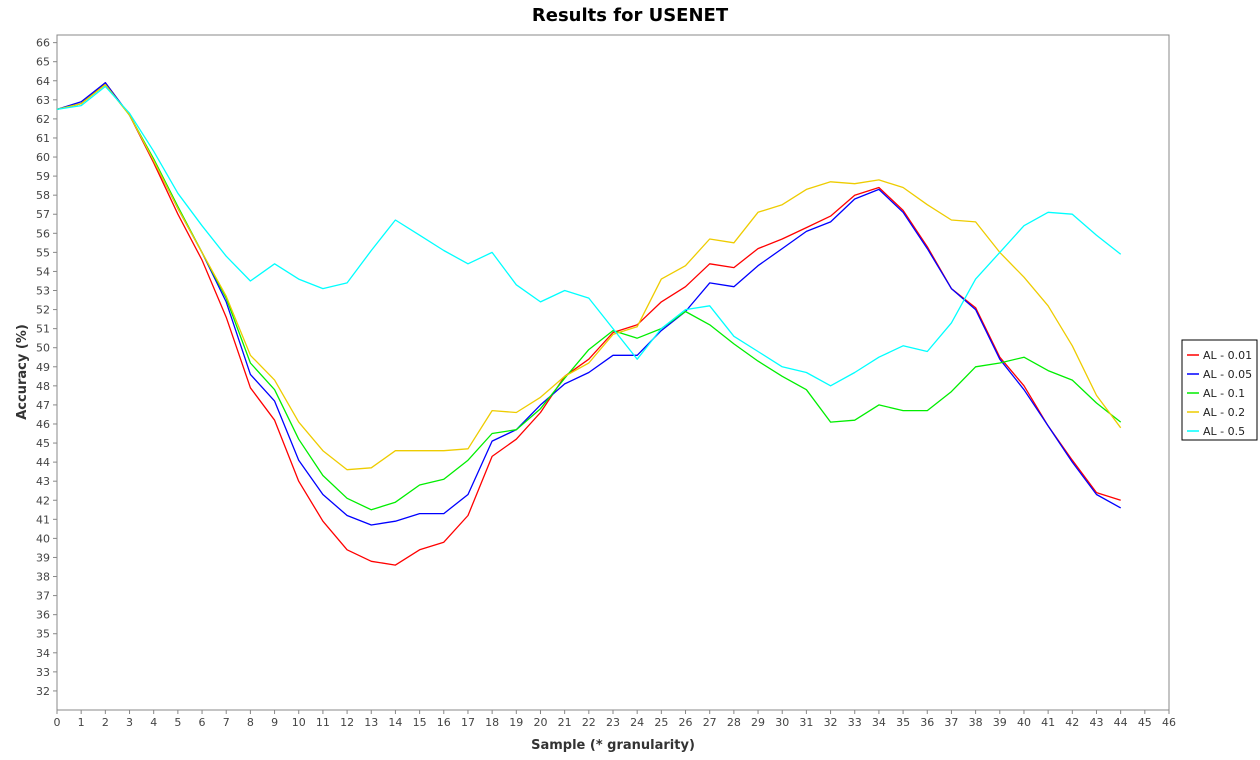  Describe the element at coordinates (105, 722) in the screenshot. I see `x-tick-label: 2` at that location.